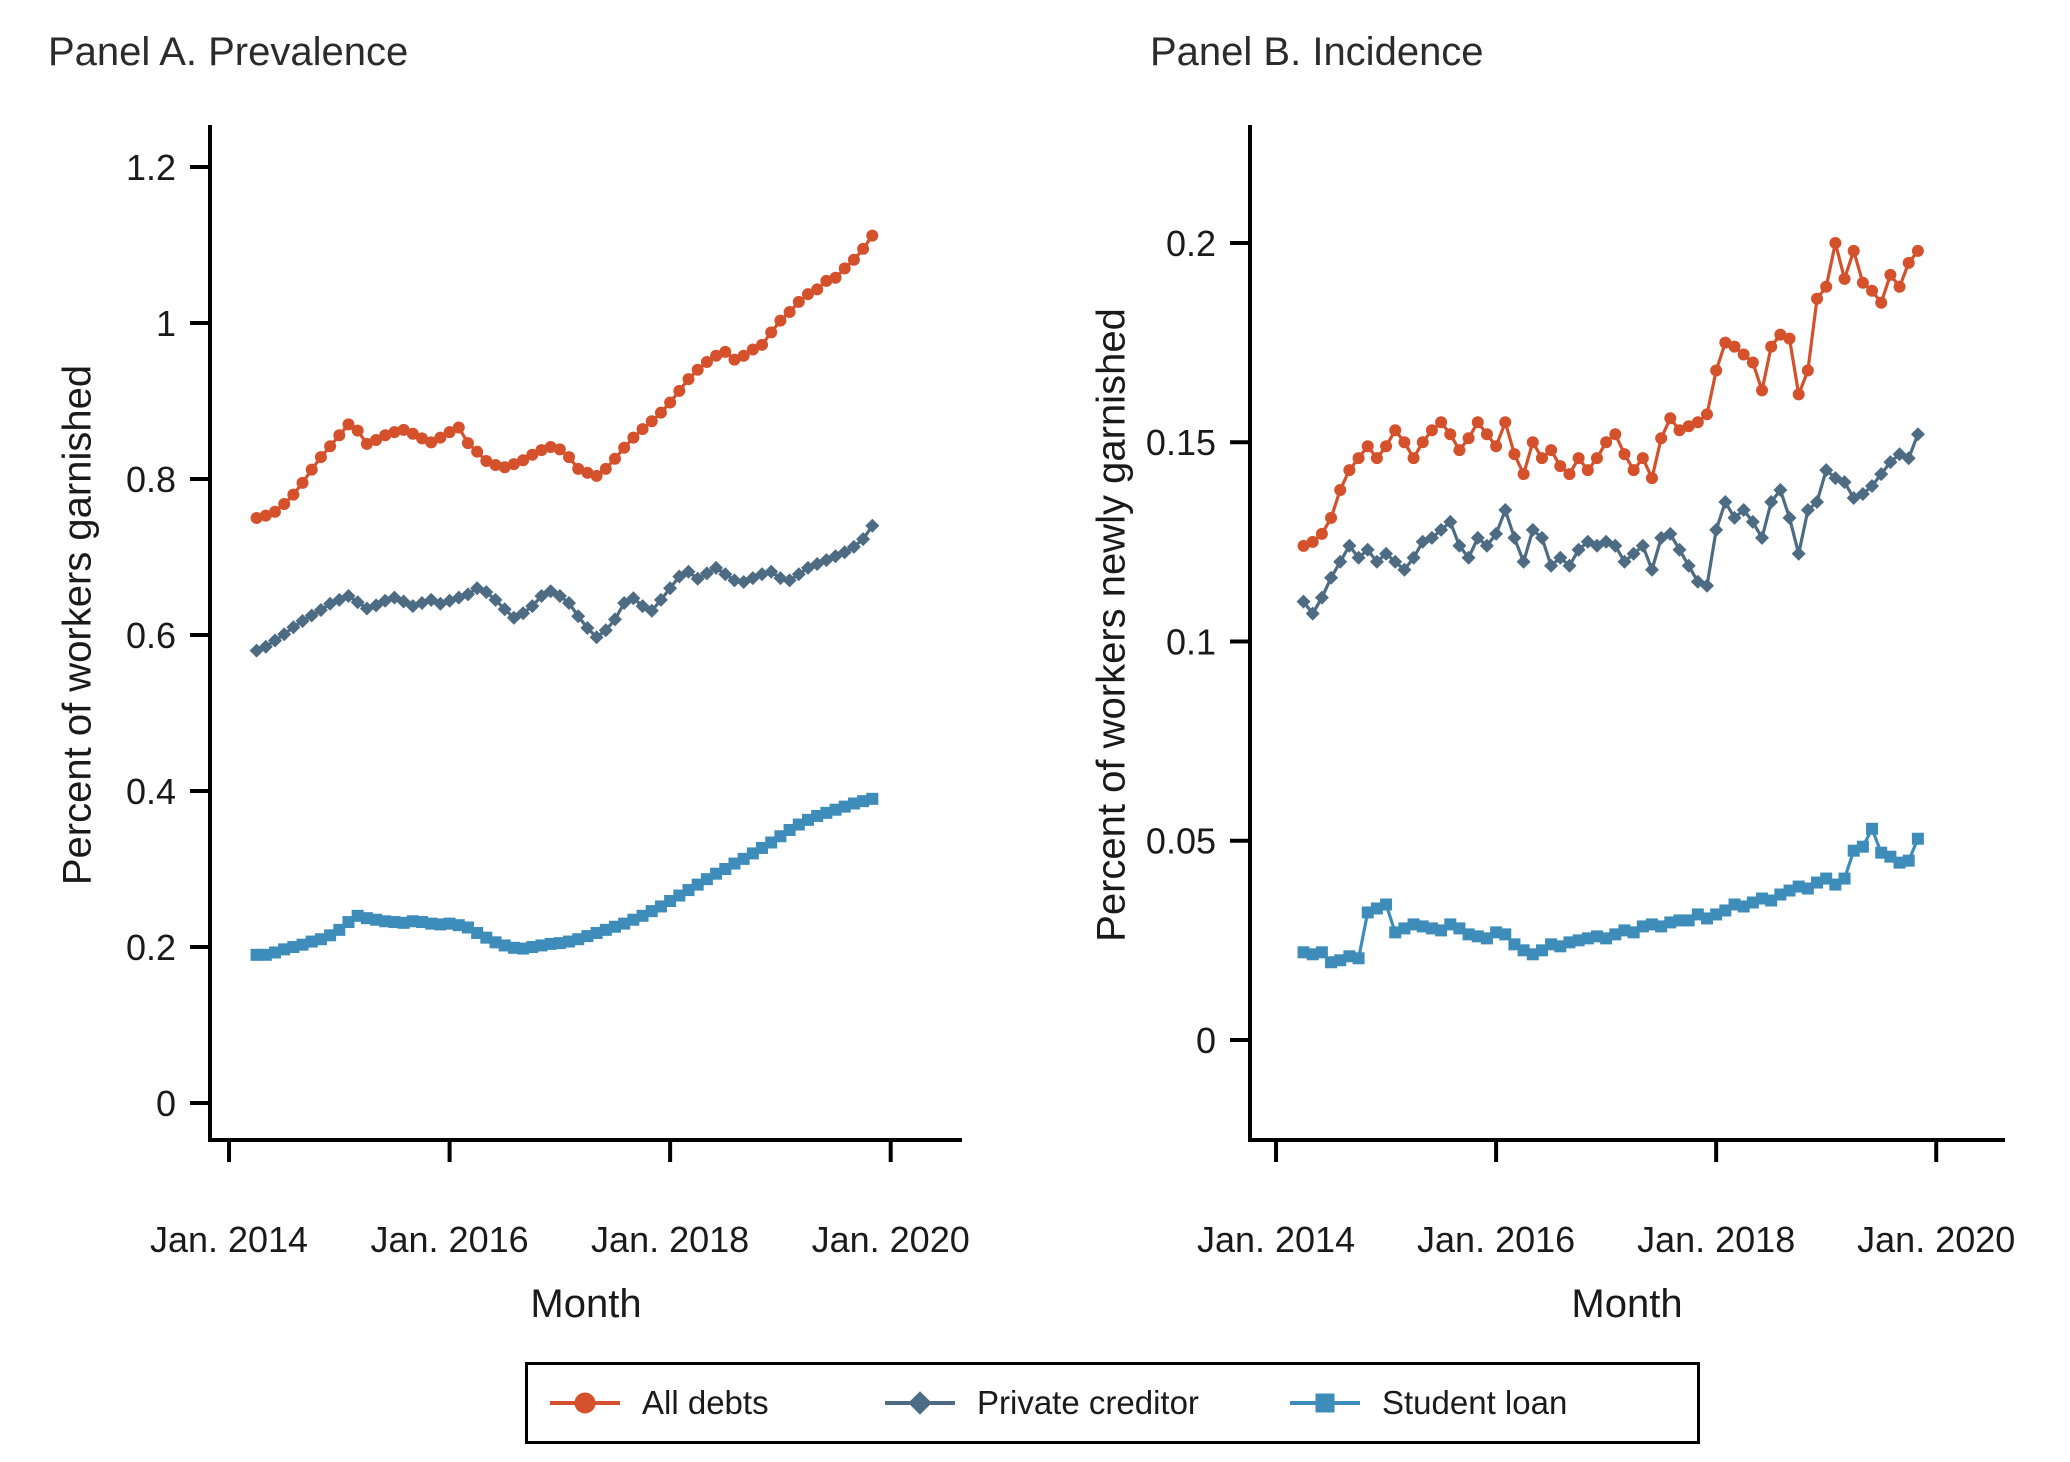 This screenshot has height=1462, width=2070. I want to click on panel-a-y-tick-label: 0.8, so click(151, 479).